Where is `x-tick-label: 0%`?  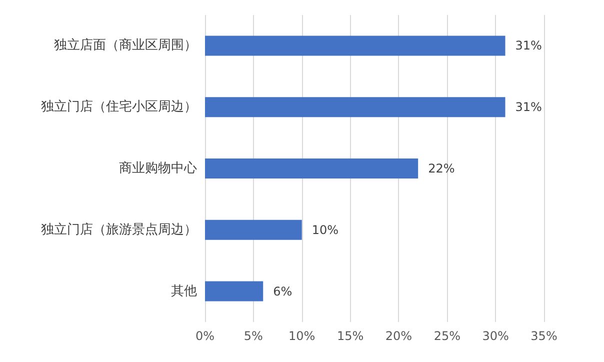 x-tick-label: 0% is located at coordinates (205, 336).